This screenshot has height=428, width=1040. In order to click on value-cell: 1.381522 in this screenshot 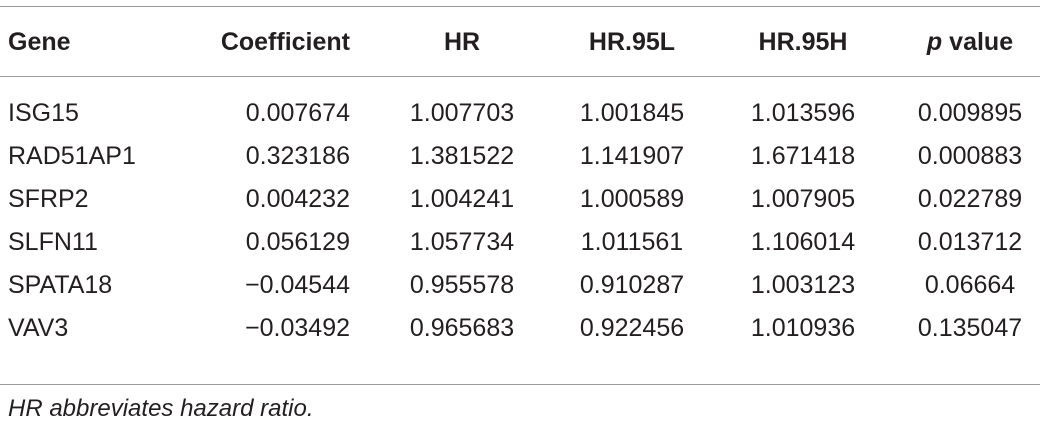, I will do `click(462, 156)`.